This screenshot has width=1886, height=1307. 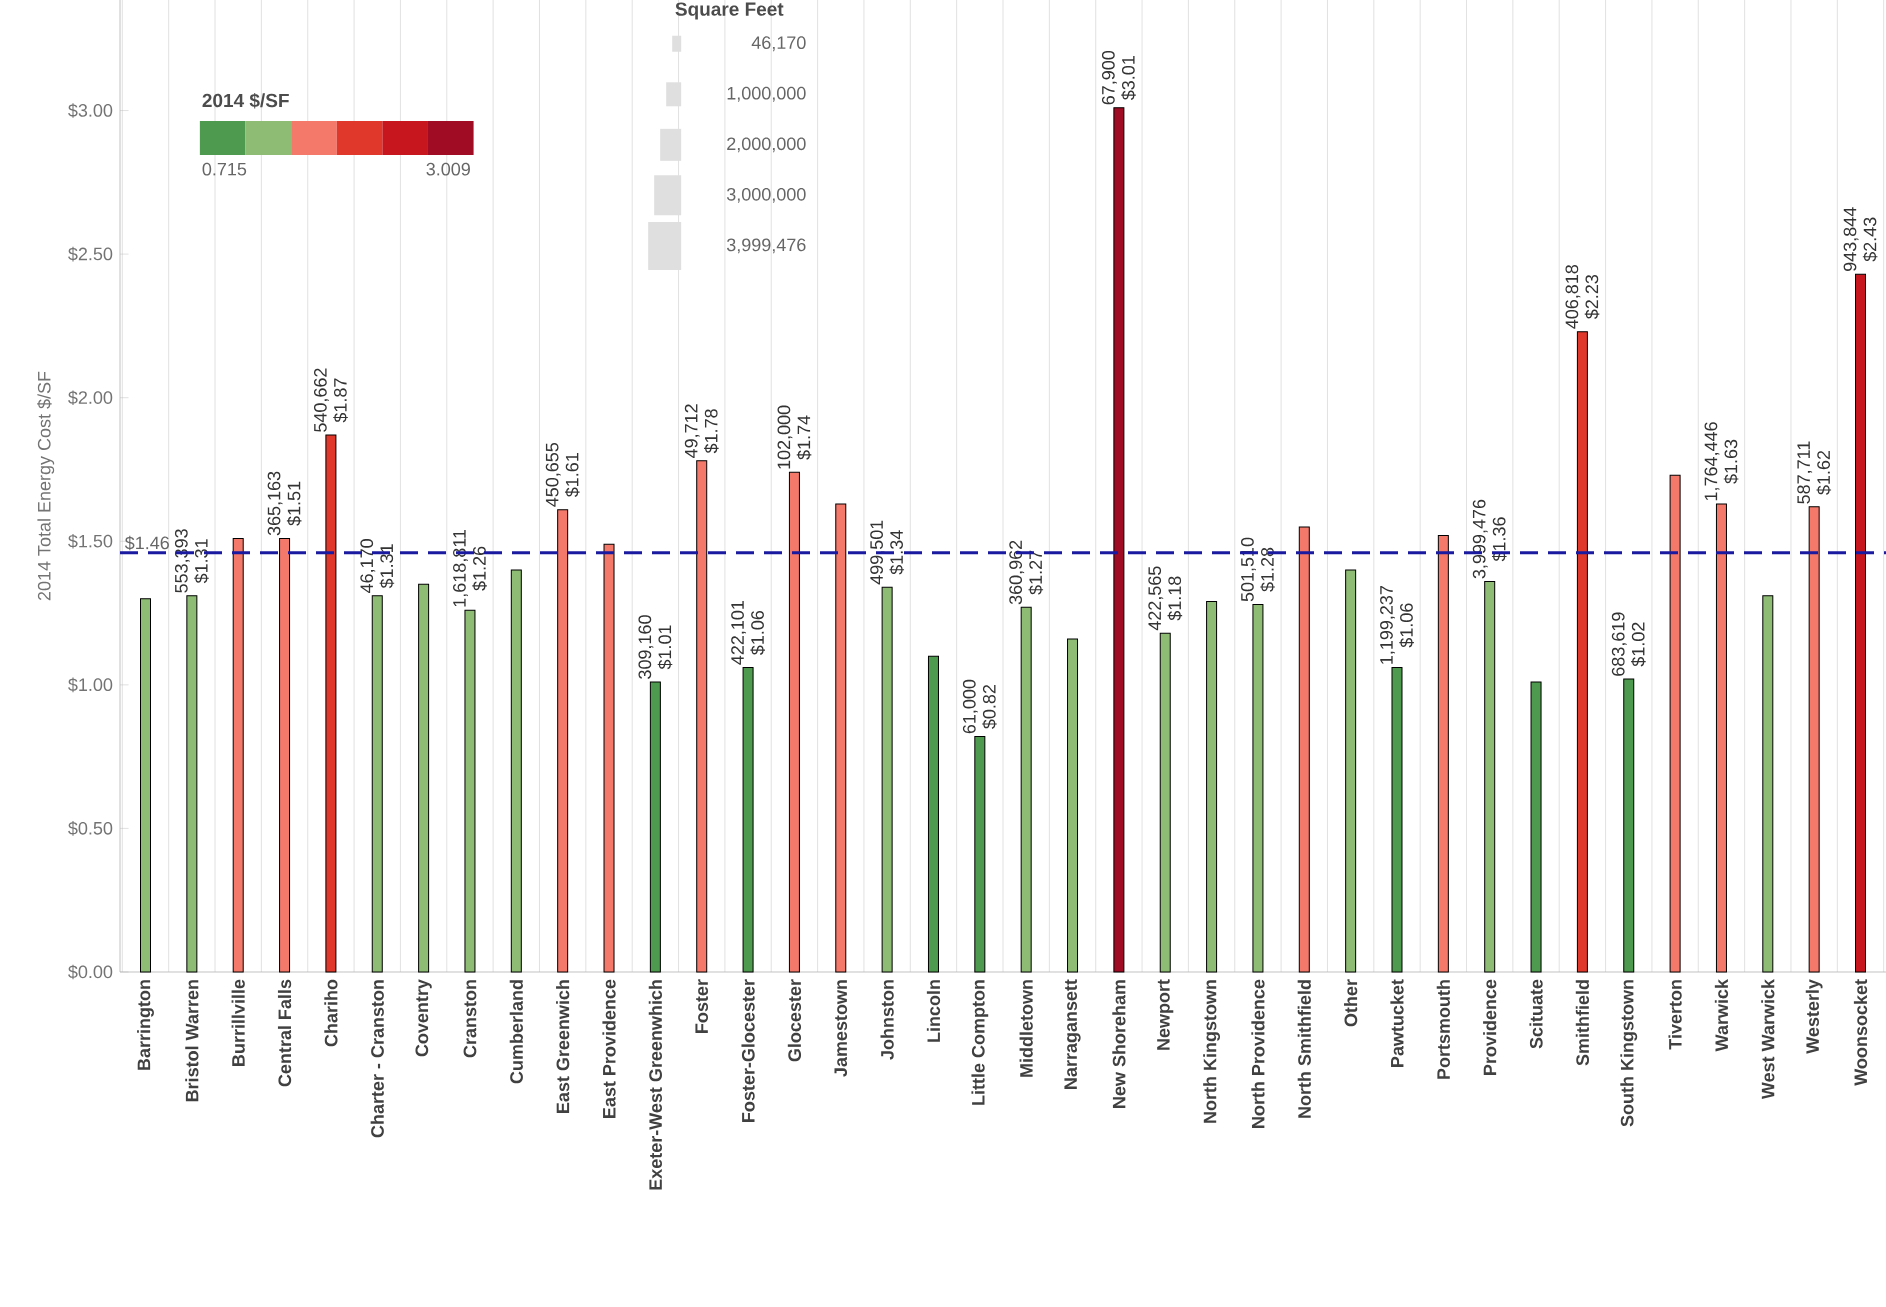 I want to click on annotation: 1,000,000, so click(x=766, y=94).